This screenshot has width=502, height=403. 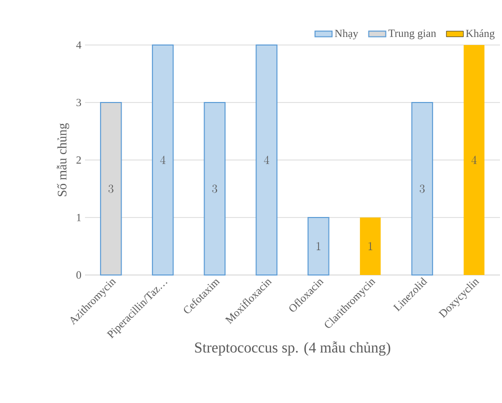 I want to click on legend-label: Trung gian, so click(x=412, y=35).